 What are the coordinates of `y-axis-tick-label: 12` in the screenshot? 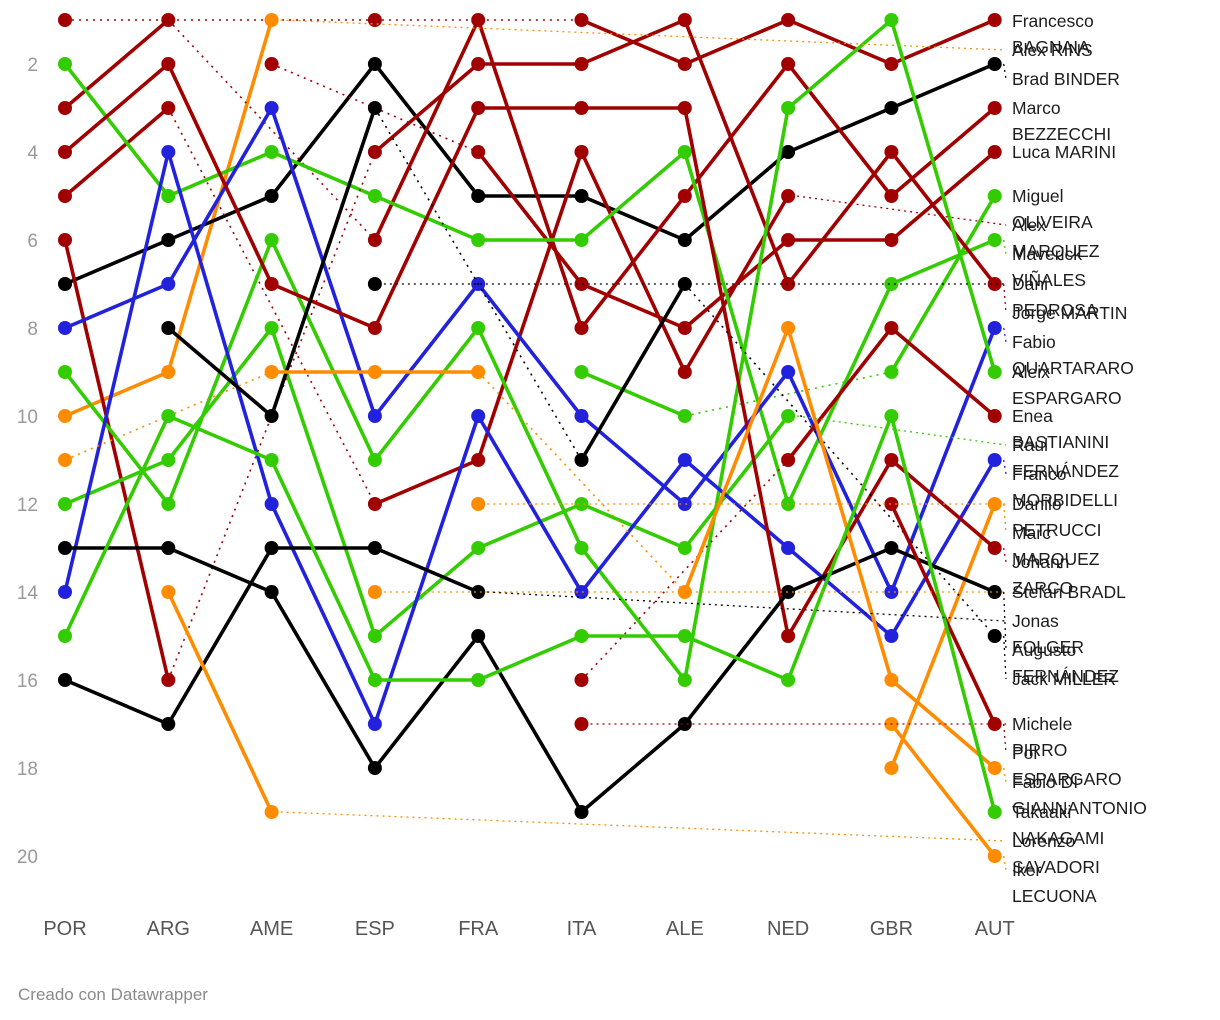 It's located at (27, 505).